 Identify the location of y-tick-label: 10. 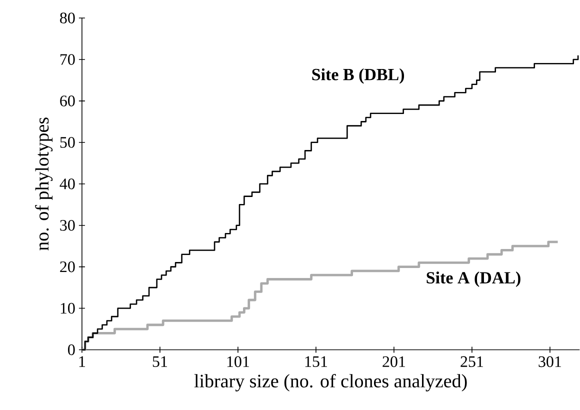
(67, 308).